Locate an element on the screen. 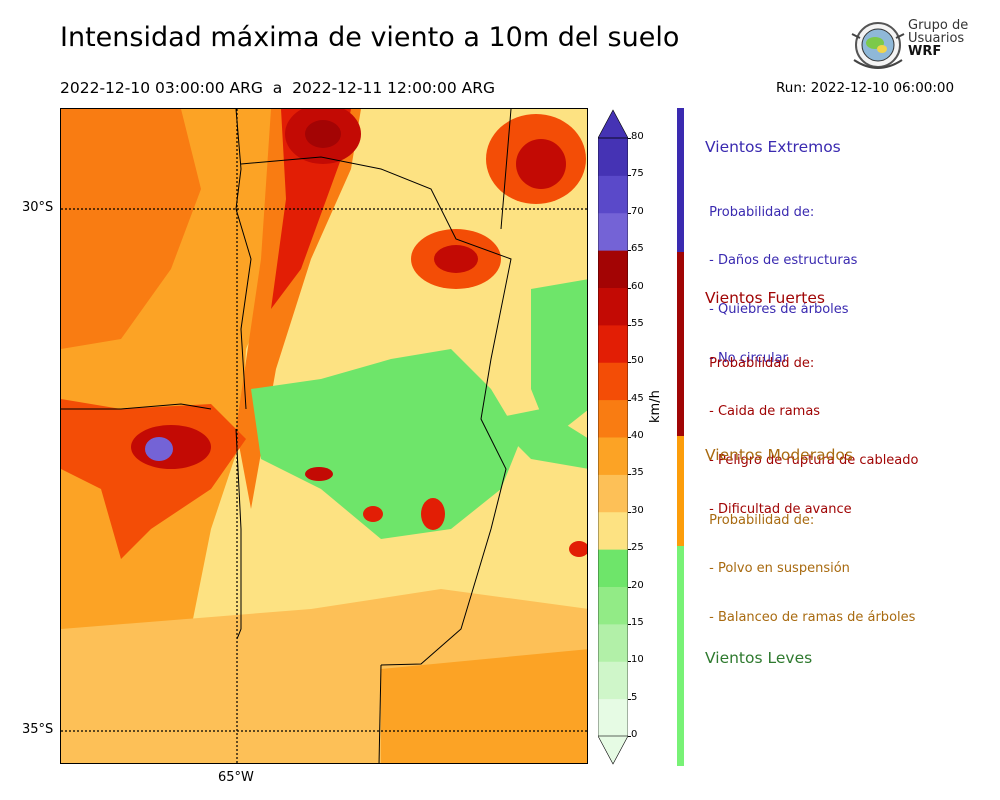 This screenshot has height=800, width=1000. category-bar-extremos is located at coordinates (680, 180).